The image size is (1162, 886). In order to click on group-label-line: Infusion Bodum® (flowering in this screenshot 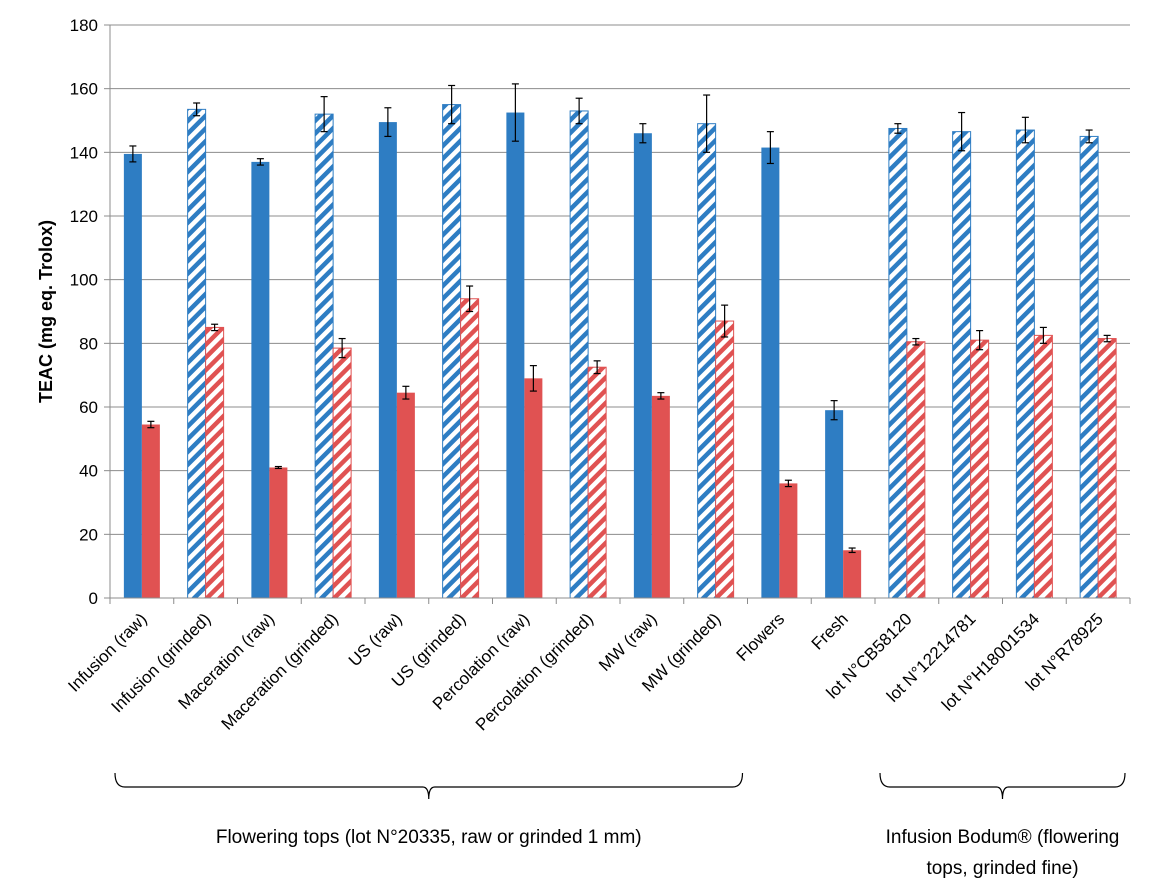, I will do `click(1003, 837)`.